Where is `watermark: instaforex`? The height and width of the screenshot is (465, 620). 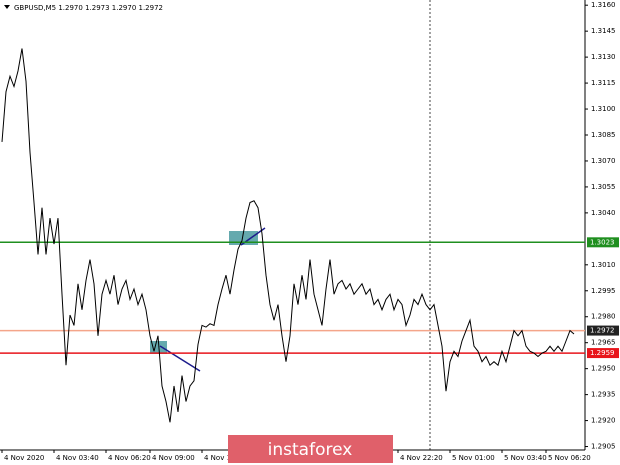 watermark: instaforex is located at coordinates (310, 449).